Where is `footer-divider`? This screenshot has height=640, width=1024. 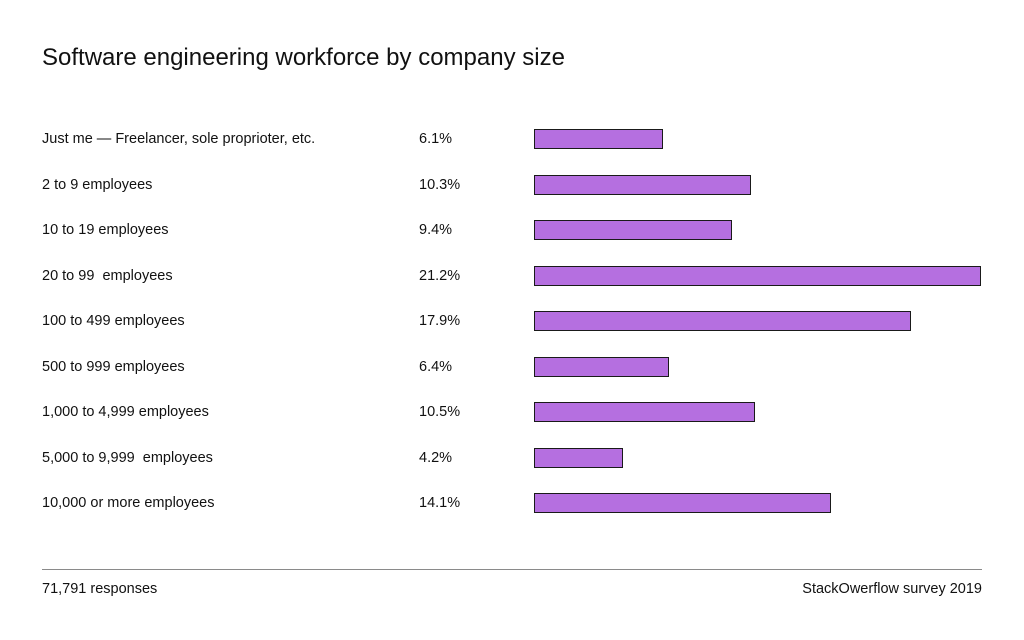
footer-divider is located at coordinates (512, 569).